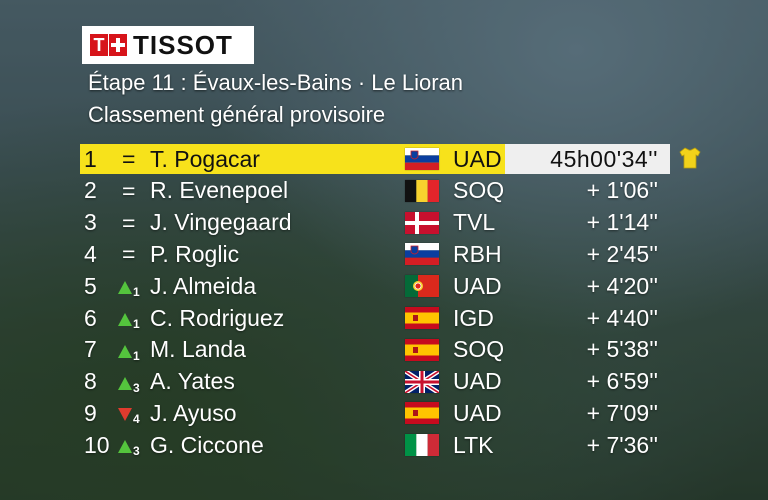 The width and height of the screenshot is (768, 500). What do you see at coordinates (375, 350) in the screenshot?
I see `table-row: 7 1 M. Landa SOQ + 5'38''` at bounding box center [375, 350].